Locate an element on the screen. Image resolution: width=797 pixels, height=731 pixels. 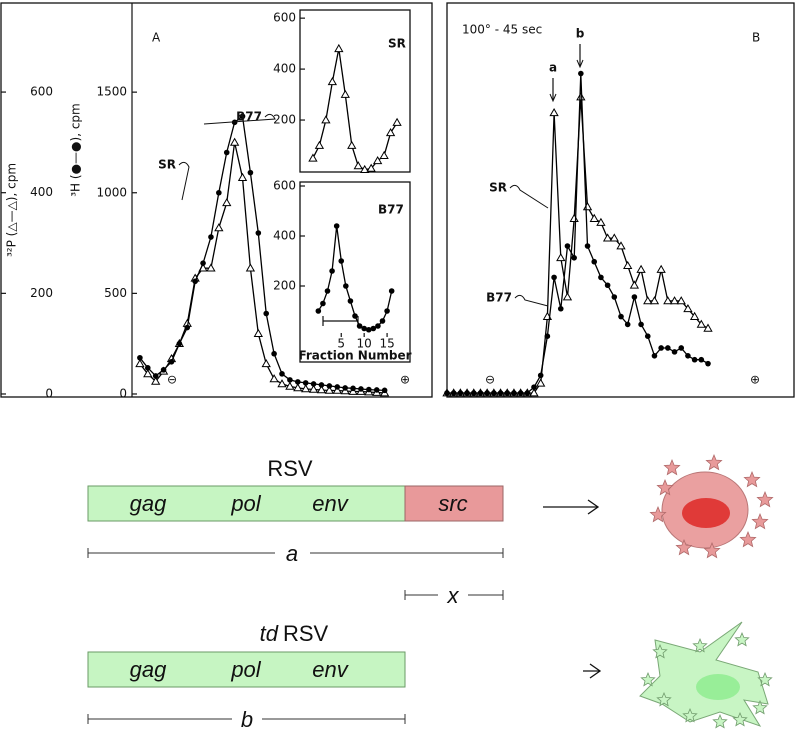
x-axis-label: Fraction Number is located at coordinates (354, 356).